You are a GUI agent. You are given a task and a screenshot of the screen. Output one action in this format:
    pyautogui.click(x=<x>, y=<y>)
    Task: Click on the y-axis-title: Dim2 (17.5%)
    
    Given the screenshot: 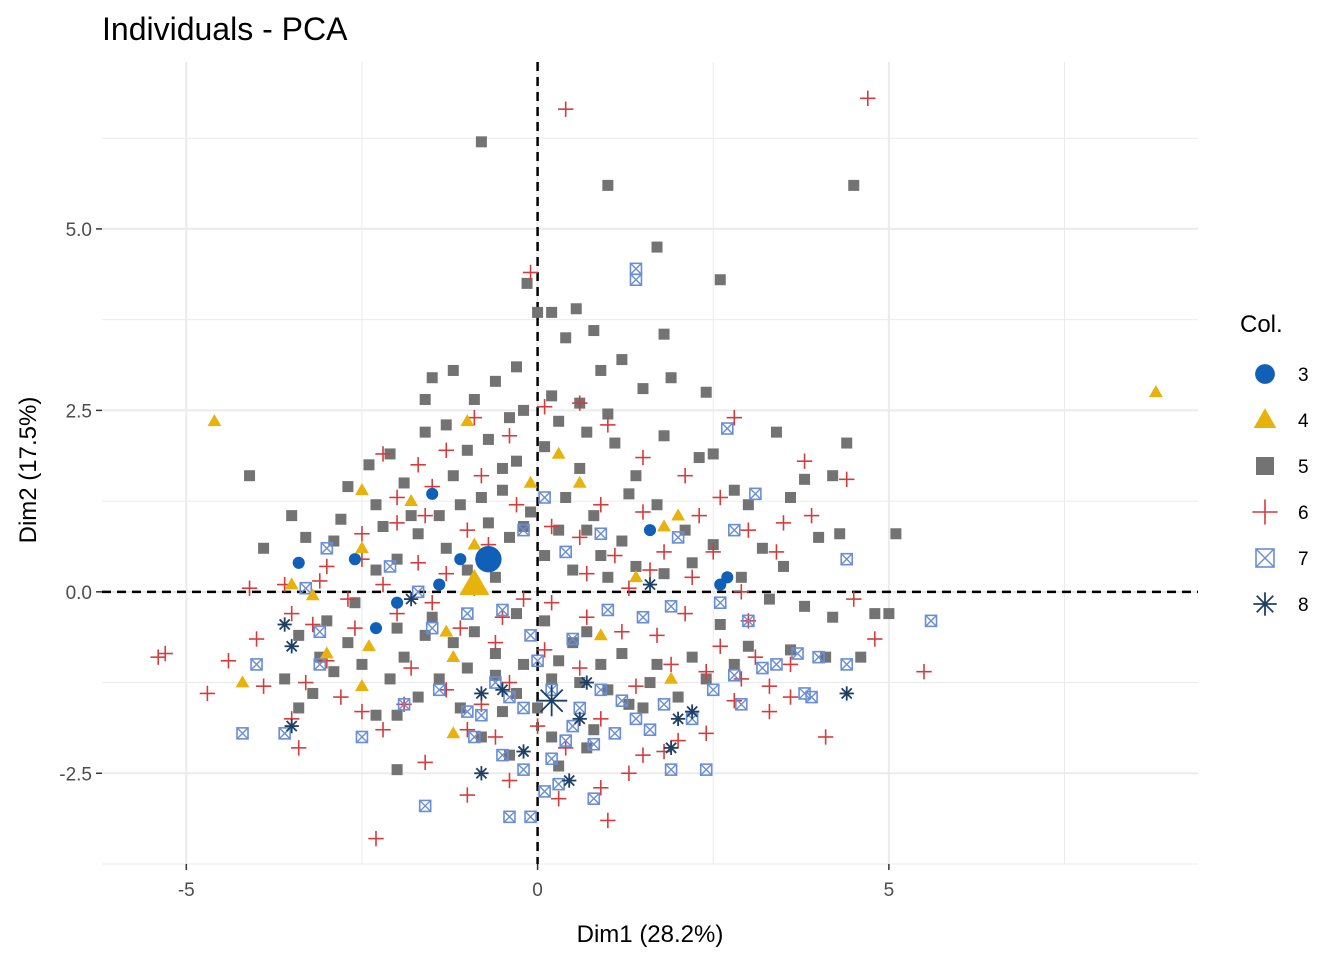 What is the action you would take?
    pyautogui.click(x=28, y=470)
    